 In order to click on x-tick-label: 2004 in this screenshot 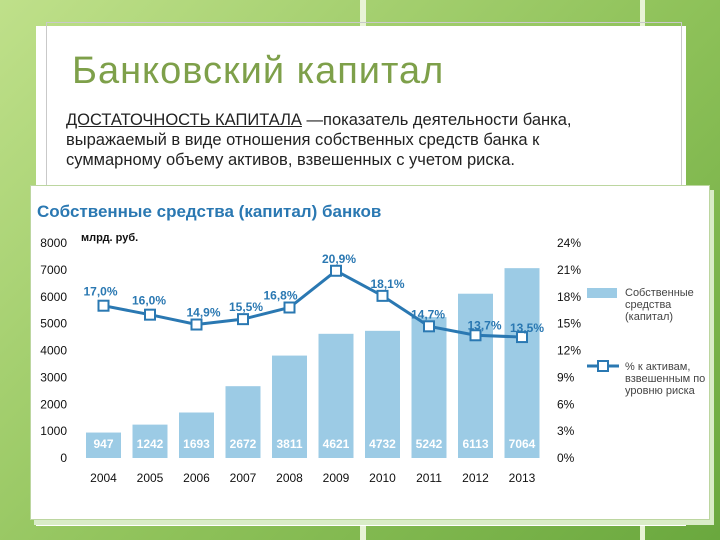, I will do `click(103, 478)`.